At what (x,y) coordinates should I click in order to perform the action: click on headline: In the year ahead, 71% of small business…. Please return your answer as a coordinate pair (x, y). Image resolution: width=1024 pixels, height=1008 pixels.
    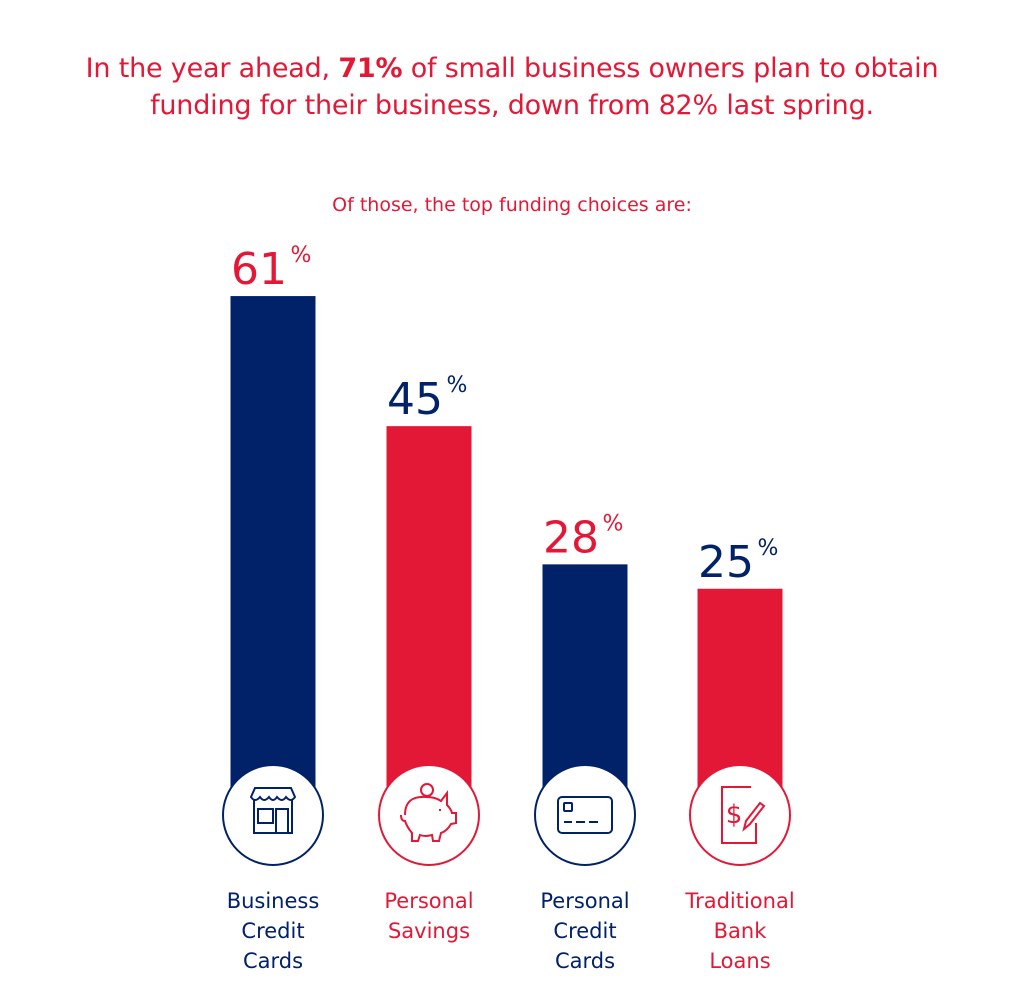
    Looking at the image, I should click on (512, 87).